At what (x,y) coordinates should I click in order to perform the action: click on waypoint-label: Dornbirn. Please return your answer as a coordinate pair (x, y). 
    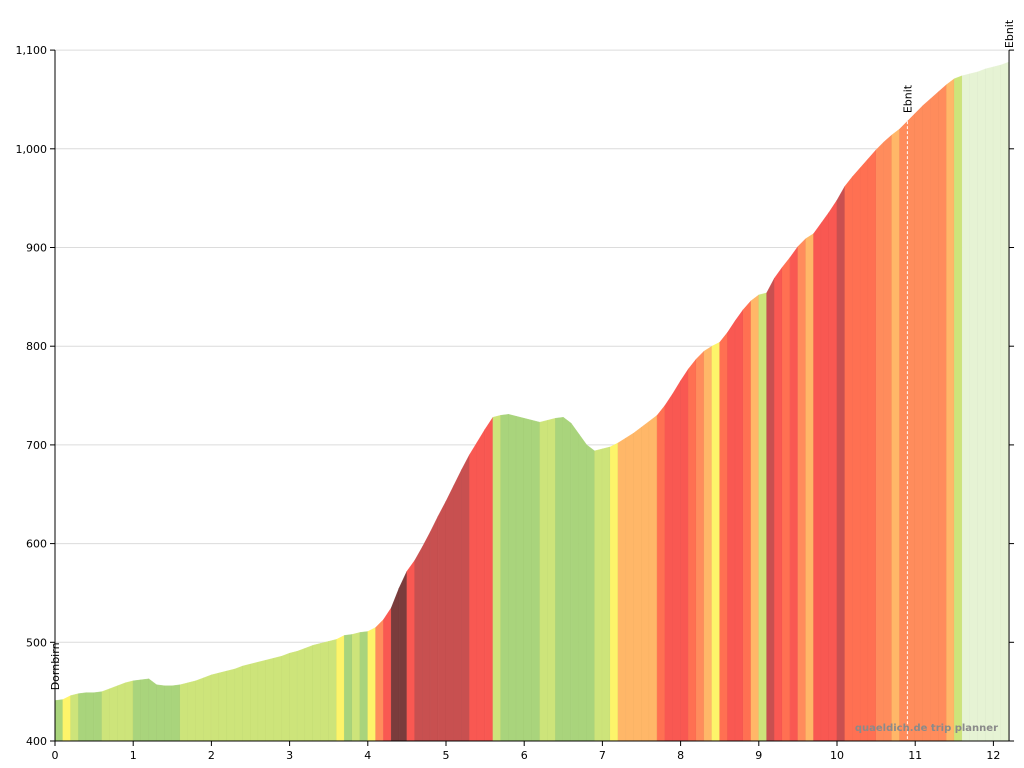
    Looking at the image, I should click on (55, 666).